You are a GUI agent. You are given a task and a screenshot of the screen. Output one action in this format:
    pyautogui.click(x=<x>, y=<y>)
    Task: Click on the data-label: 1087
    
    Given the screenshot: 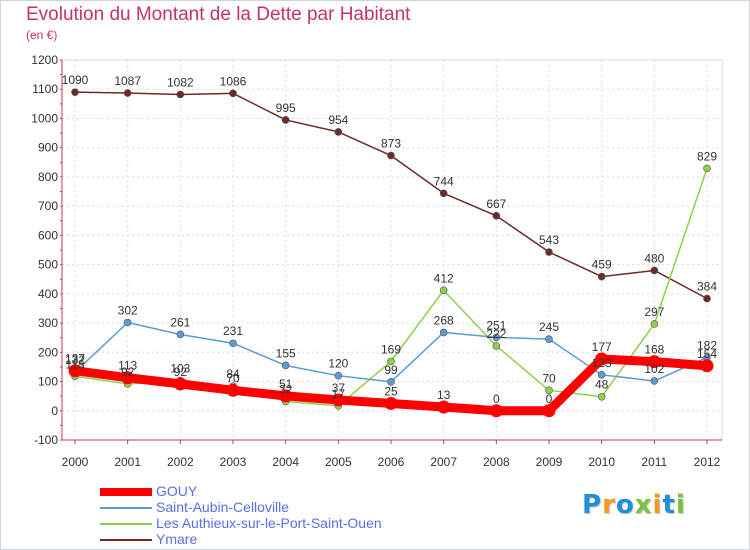 What is the action you would take?
    pyautogui.click(x=127, y=81)
    